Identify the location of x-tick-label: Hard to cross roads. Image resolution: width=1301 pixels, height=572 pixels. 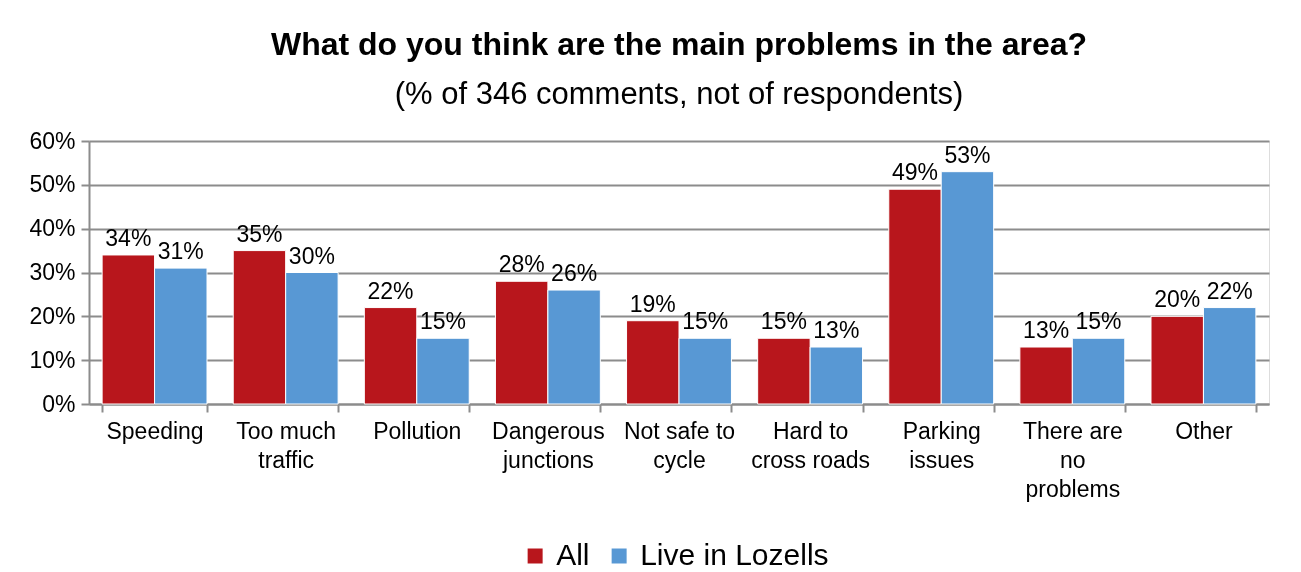
(811, 445).